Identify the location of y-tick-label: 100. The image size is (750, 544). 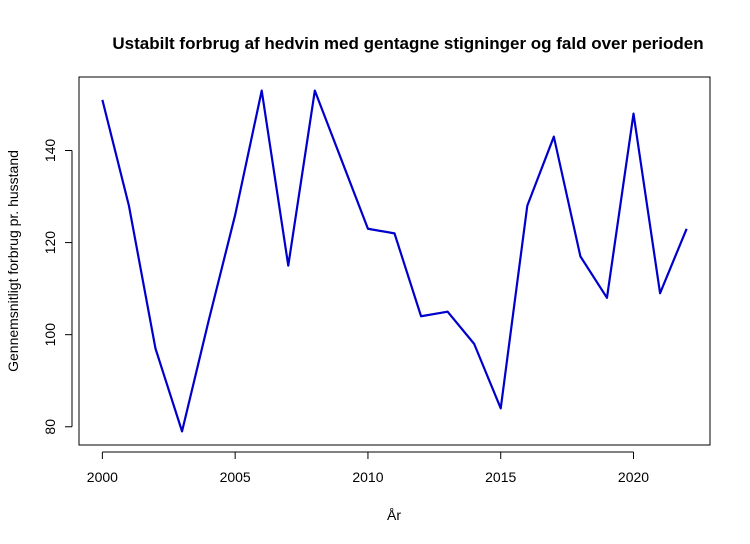
(50, 335).